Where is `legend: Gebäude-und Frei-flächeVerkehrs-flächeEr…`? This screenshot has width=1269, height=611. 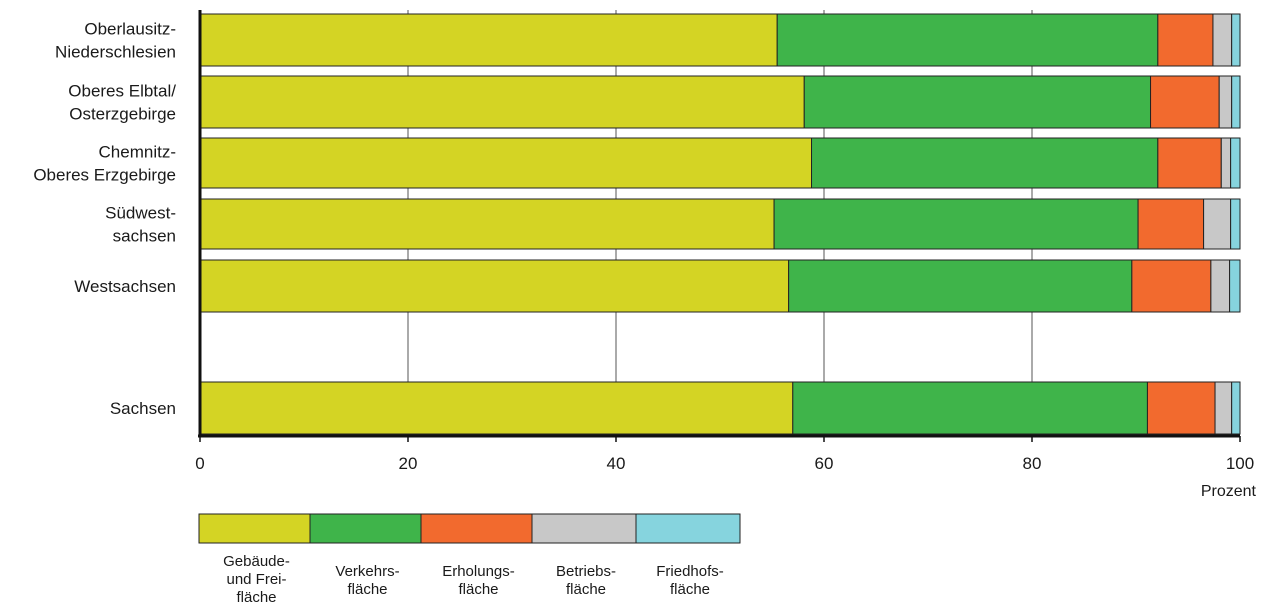 legend: Gebäude-und Frei-flächeVerkehrs-flächeEr… is located at coordinates (469, 559).